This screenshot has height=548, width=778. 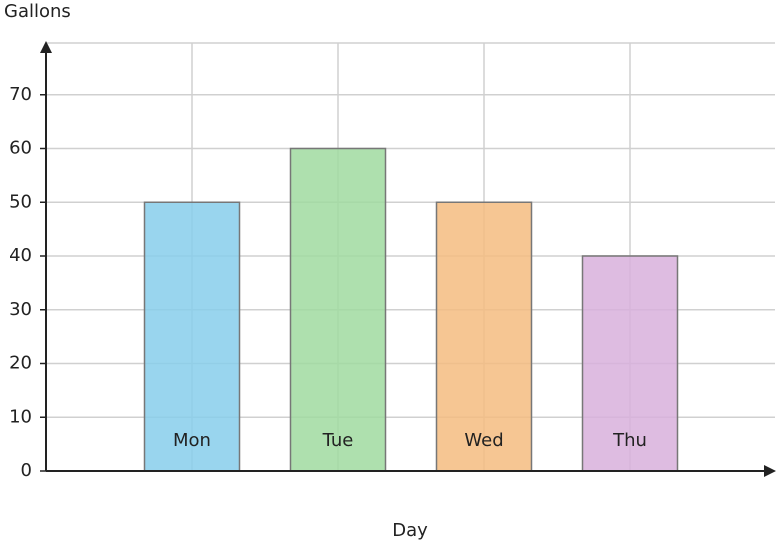 I want to click on y-tick-label: 50, so click(x=20, y=201).